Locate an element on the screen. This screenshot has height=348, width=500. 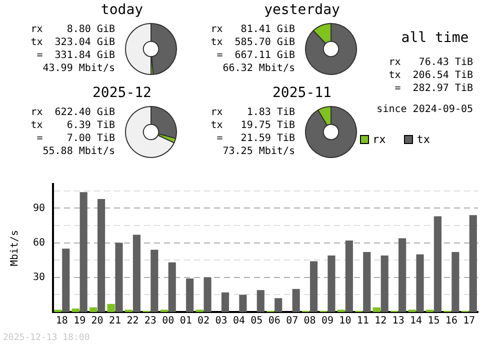
y-axis-title: Mbit/s is located at coordinates (15, 248).